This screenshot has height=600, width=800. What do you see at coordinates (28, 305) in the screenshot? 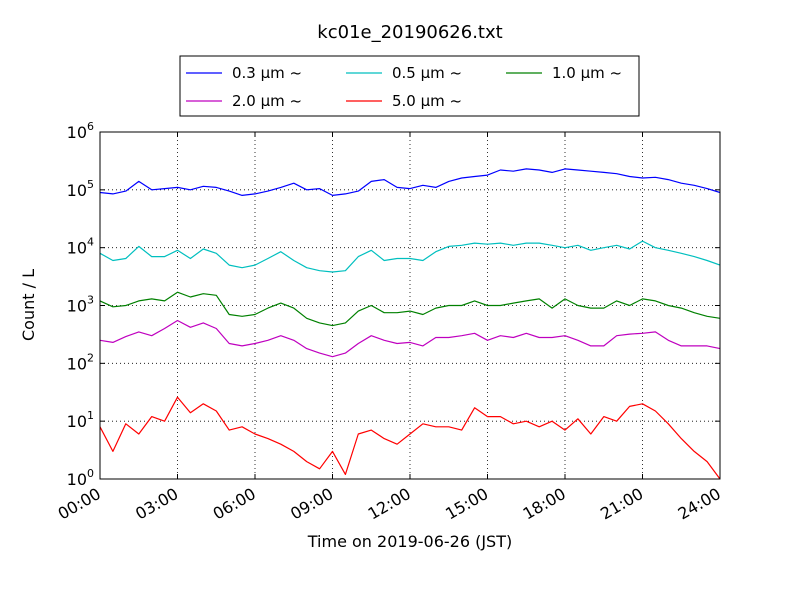
I see `y-axis-label: Count / L` at bounding box center [28, 305].